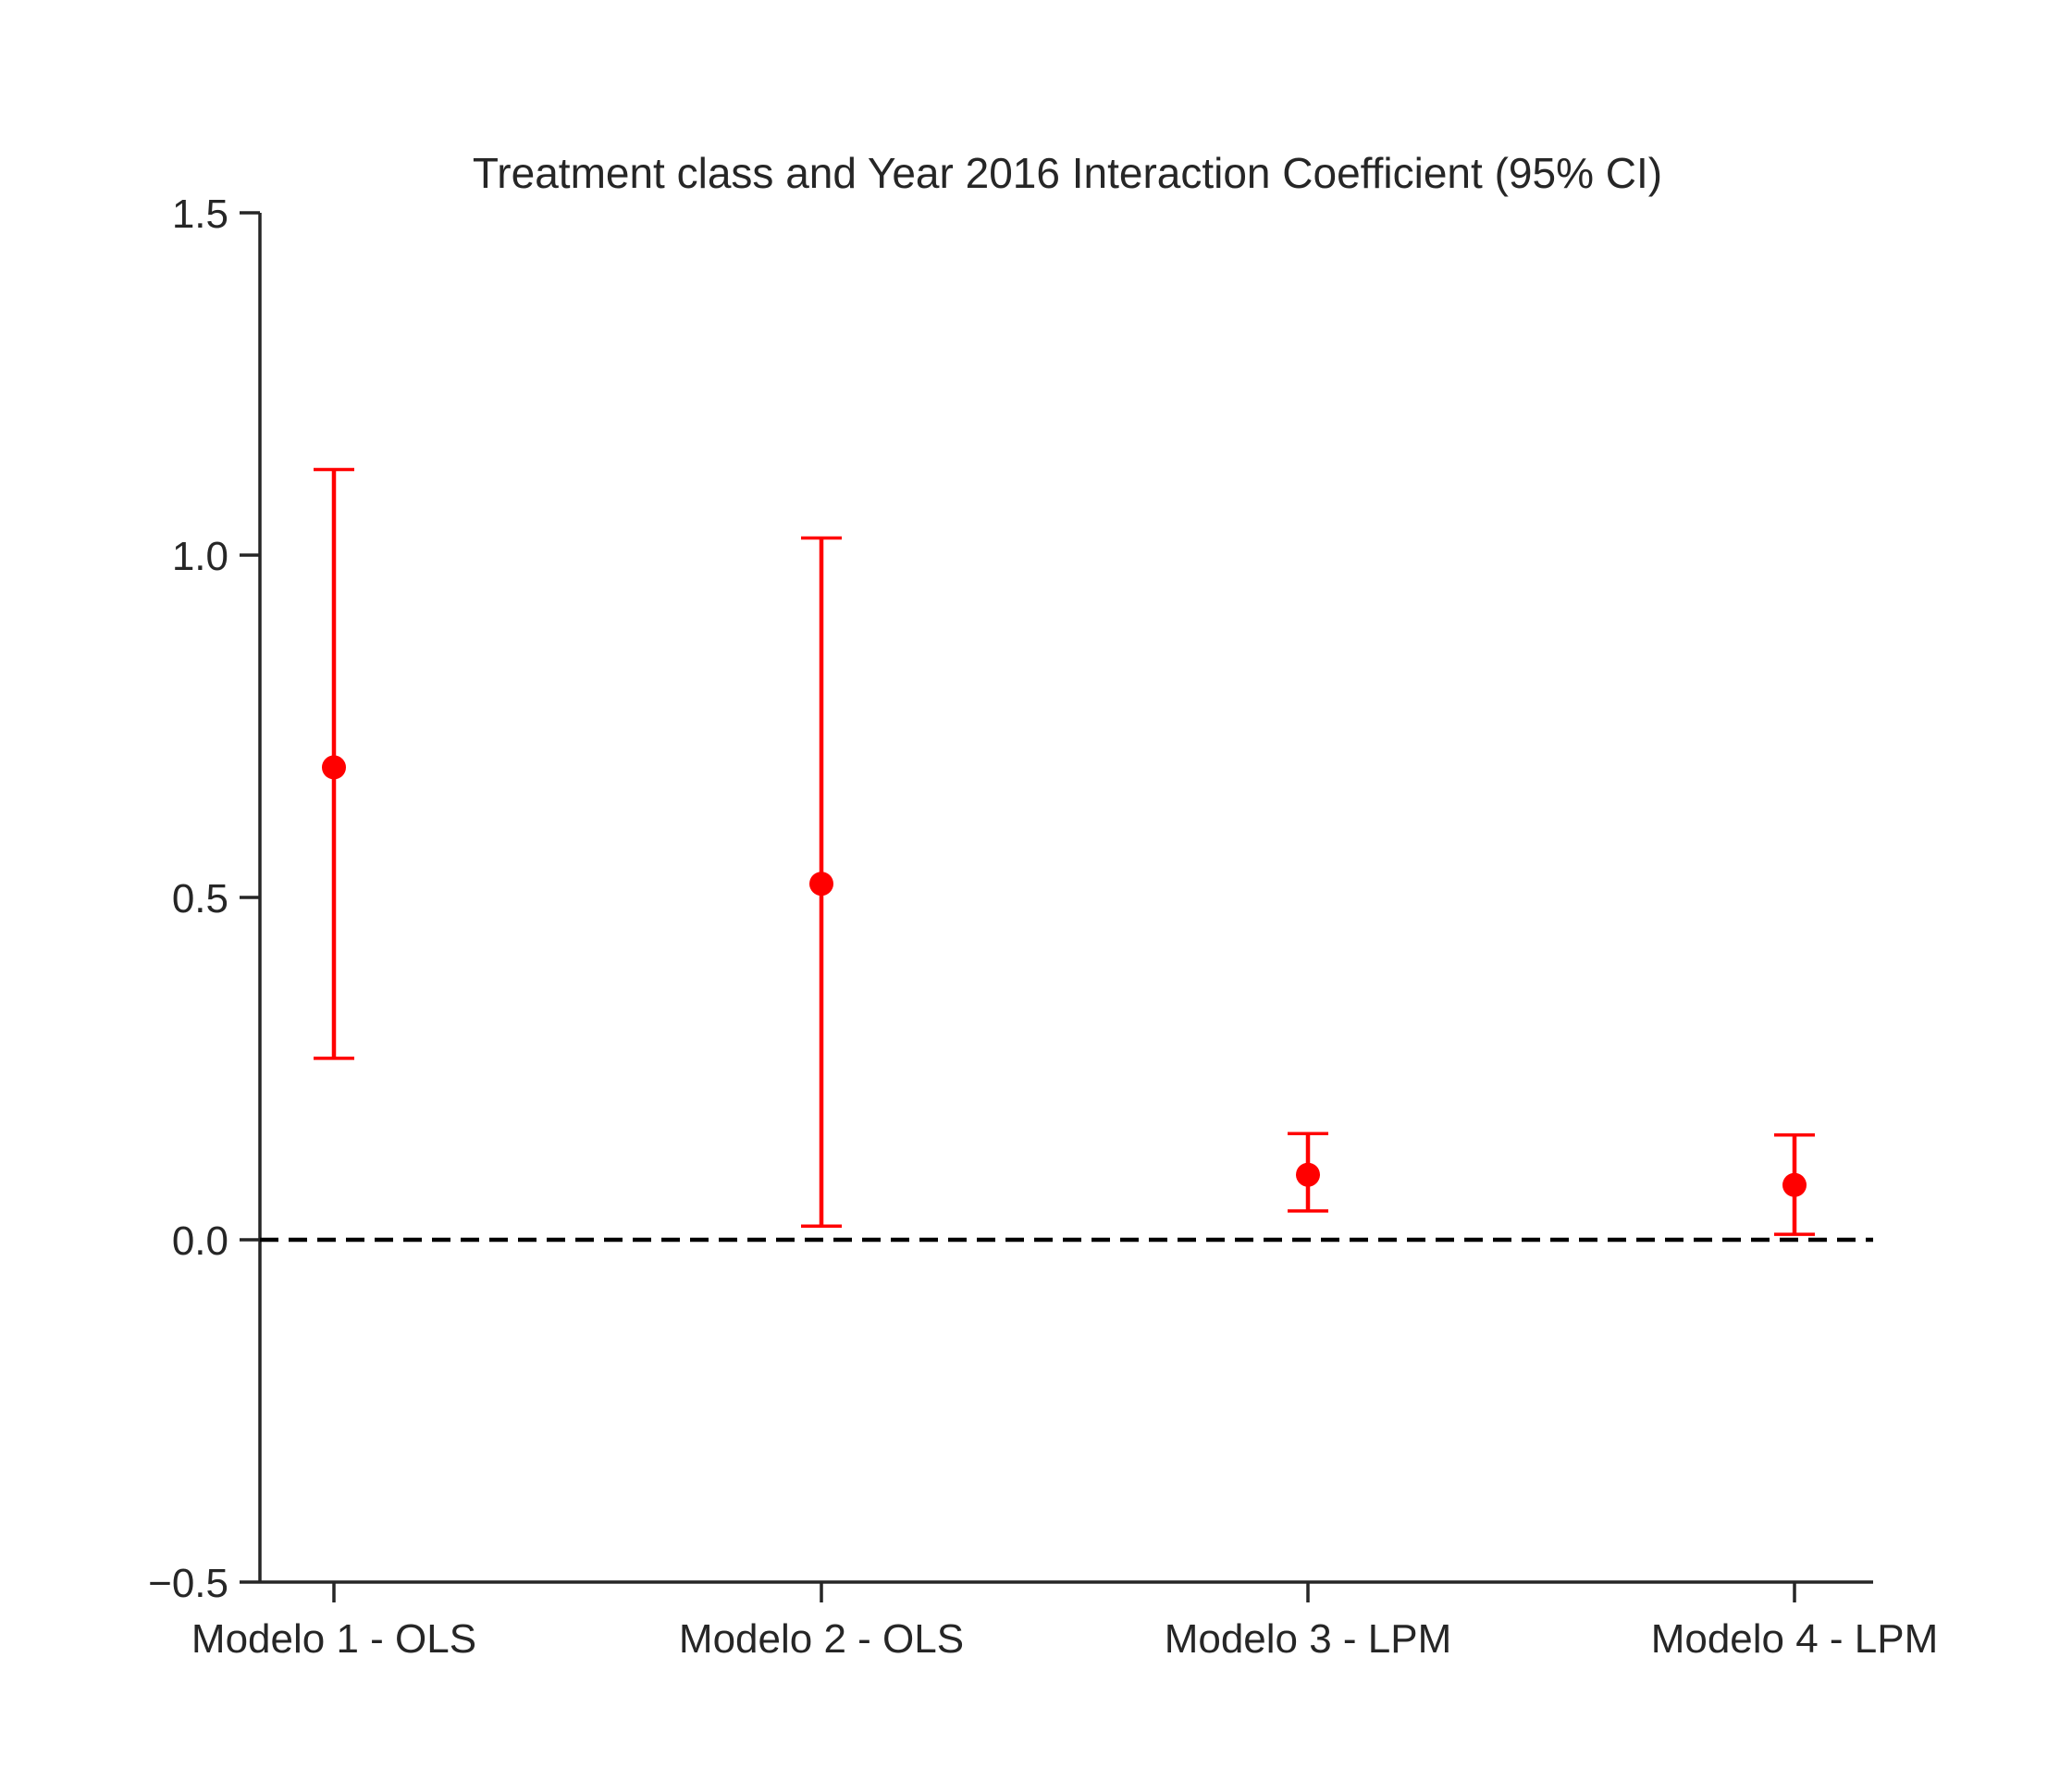  What do you see at coordinates (200, 1241) in the screenshot?
I see `y-tick-label: 0.0` at bounding box center [200, 1241].